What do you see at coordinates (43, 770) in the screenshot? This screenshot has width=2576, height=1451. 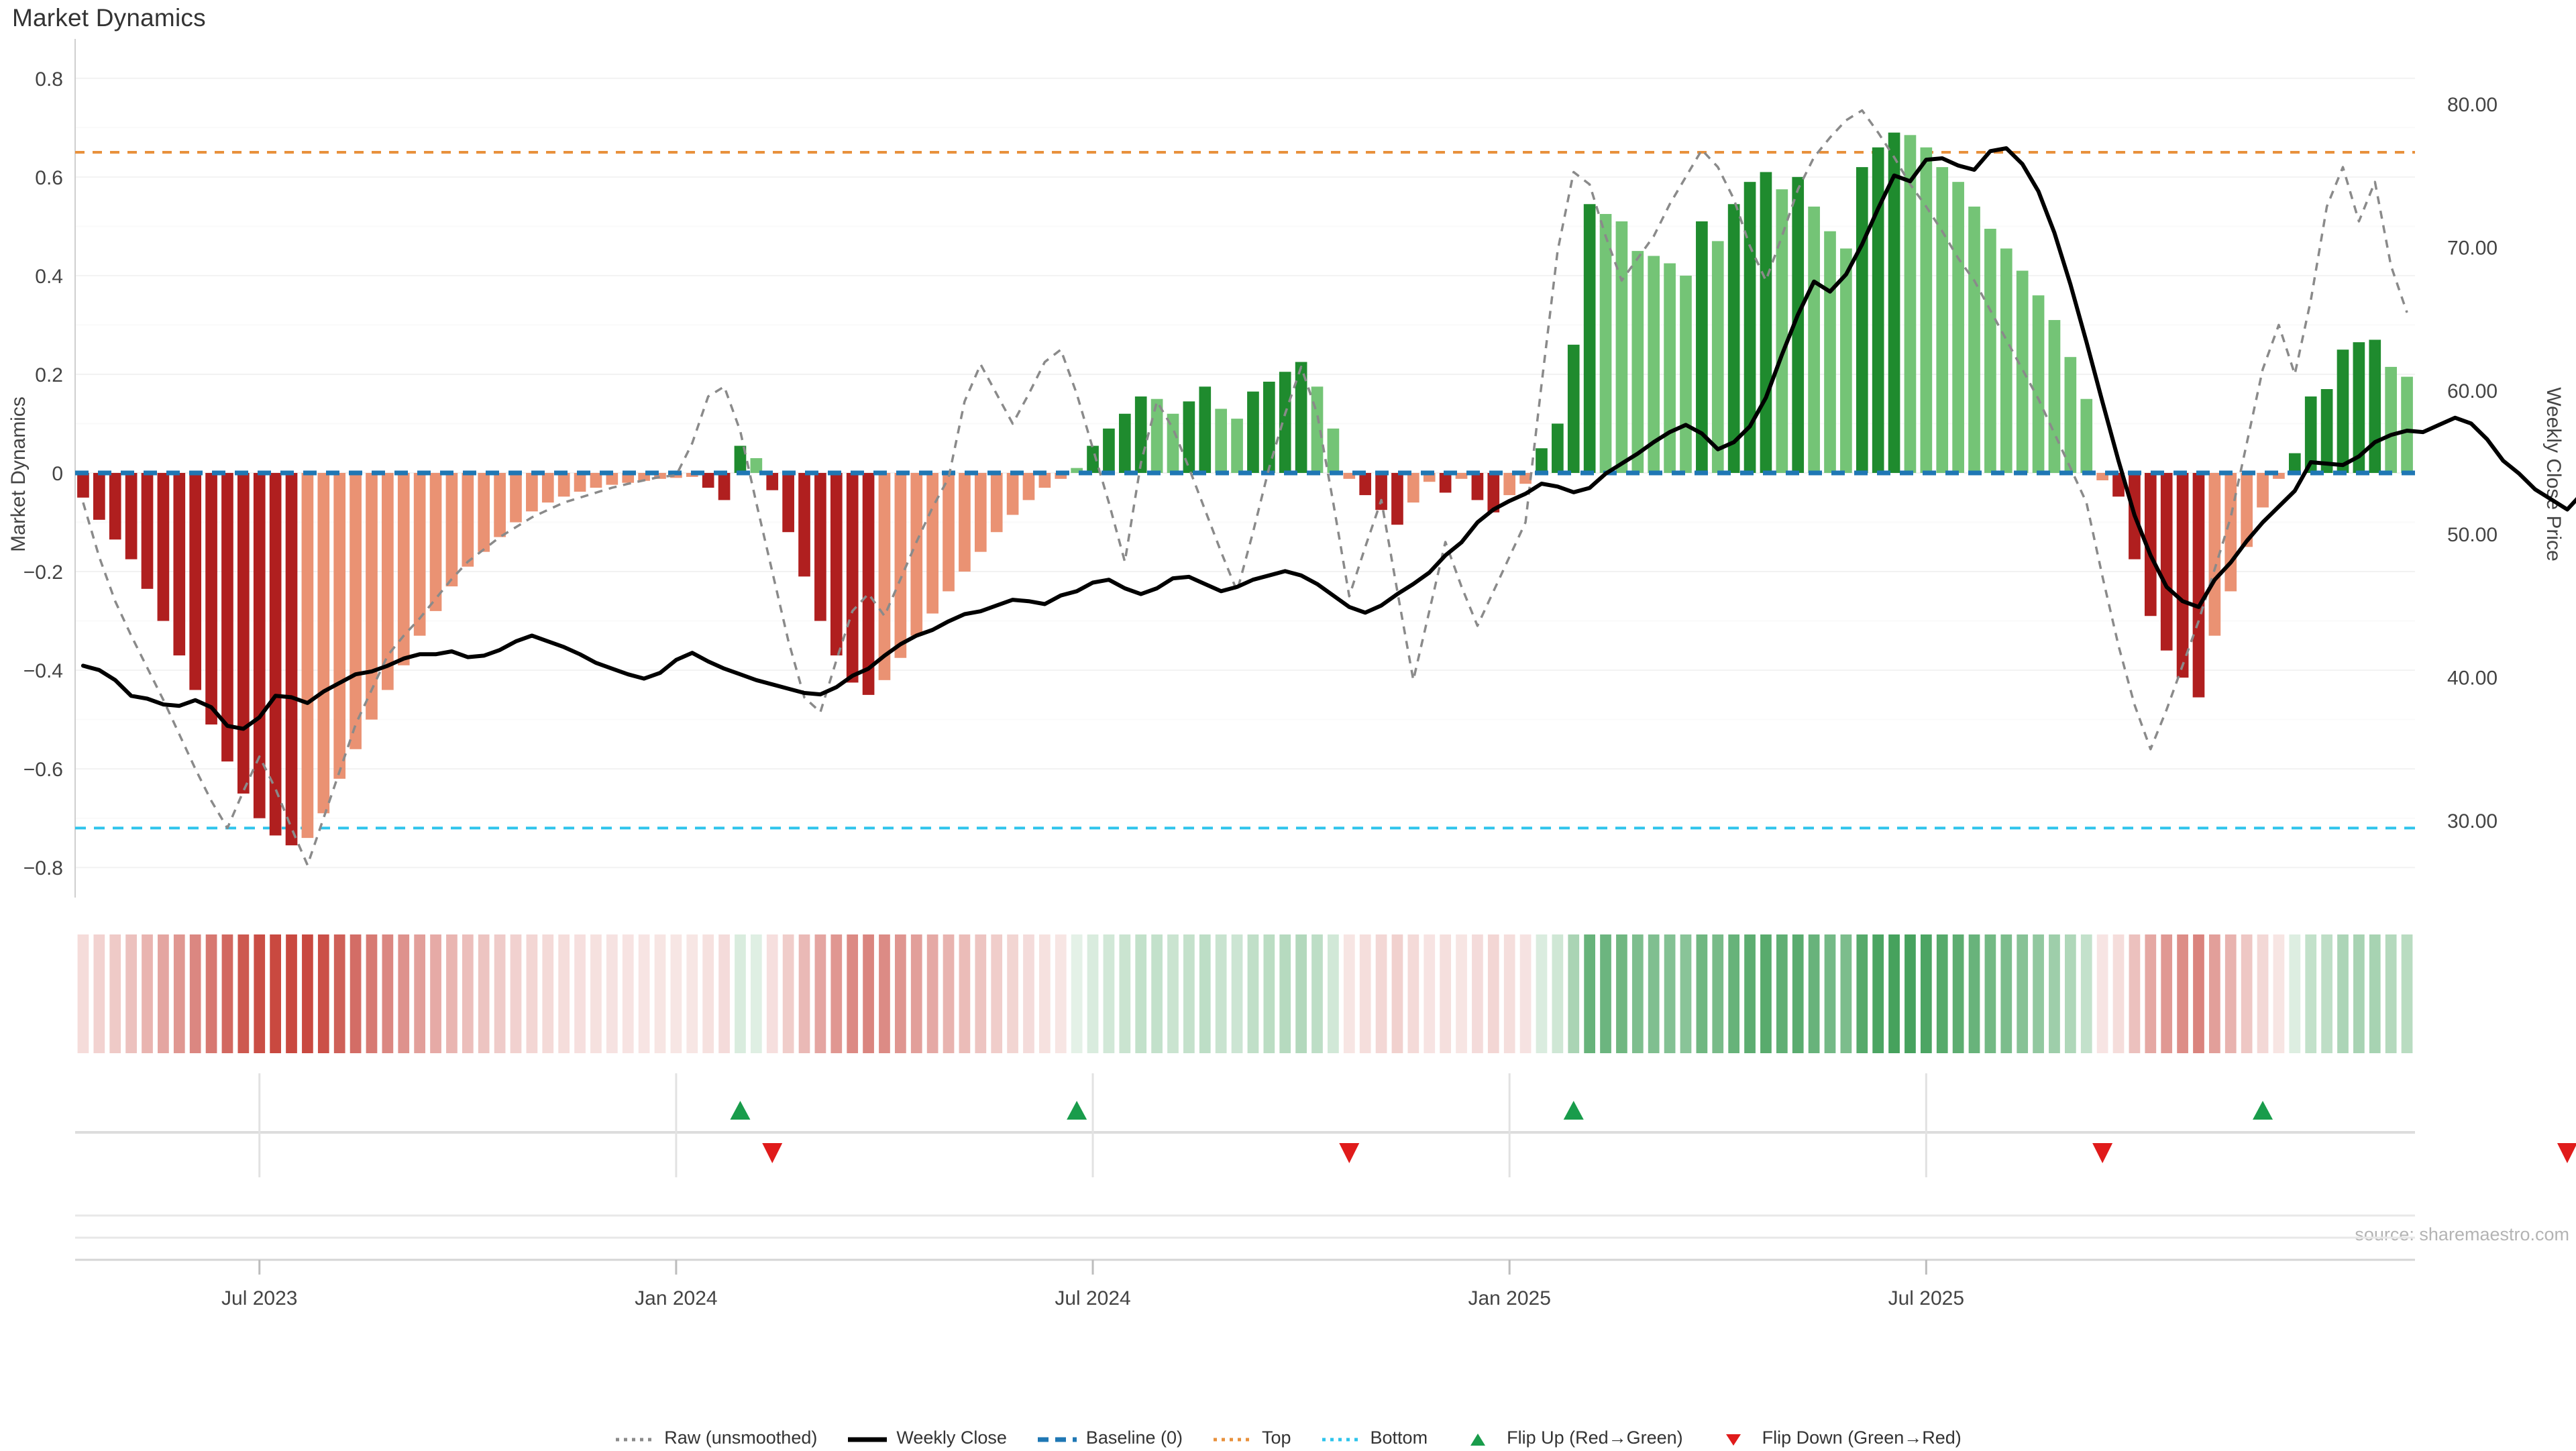 I see `y-axis-tick-label: −0.6` at bounding box center [43, 770].